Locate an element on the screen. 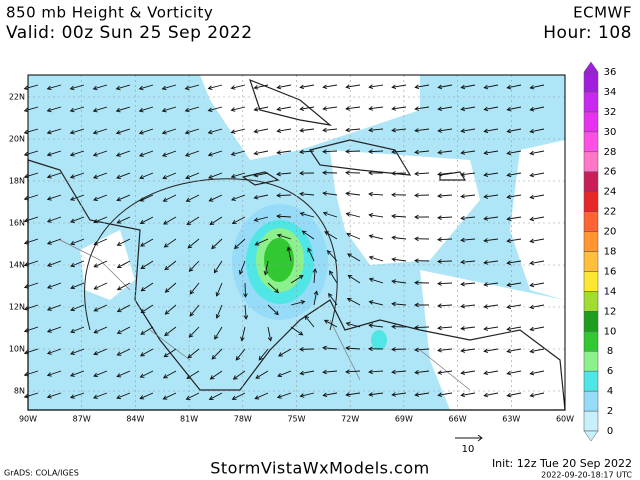  colorbar-label: 34 is located at coordinates (610, 92).